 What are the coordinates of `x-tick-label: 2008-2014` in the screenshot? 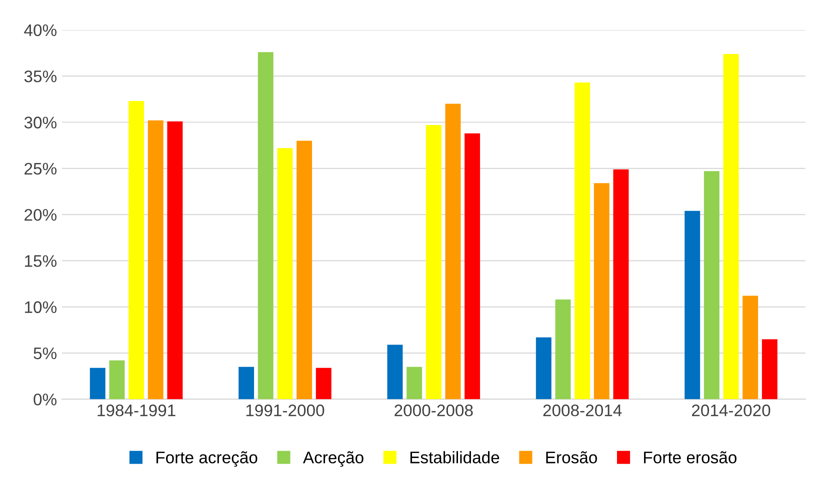 It's located at (582, 410).